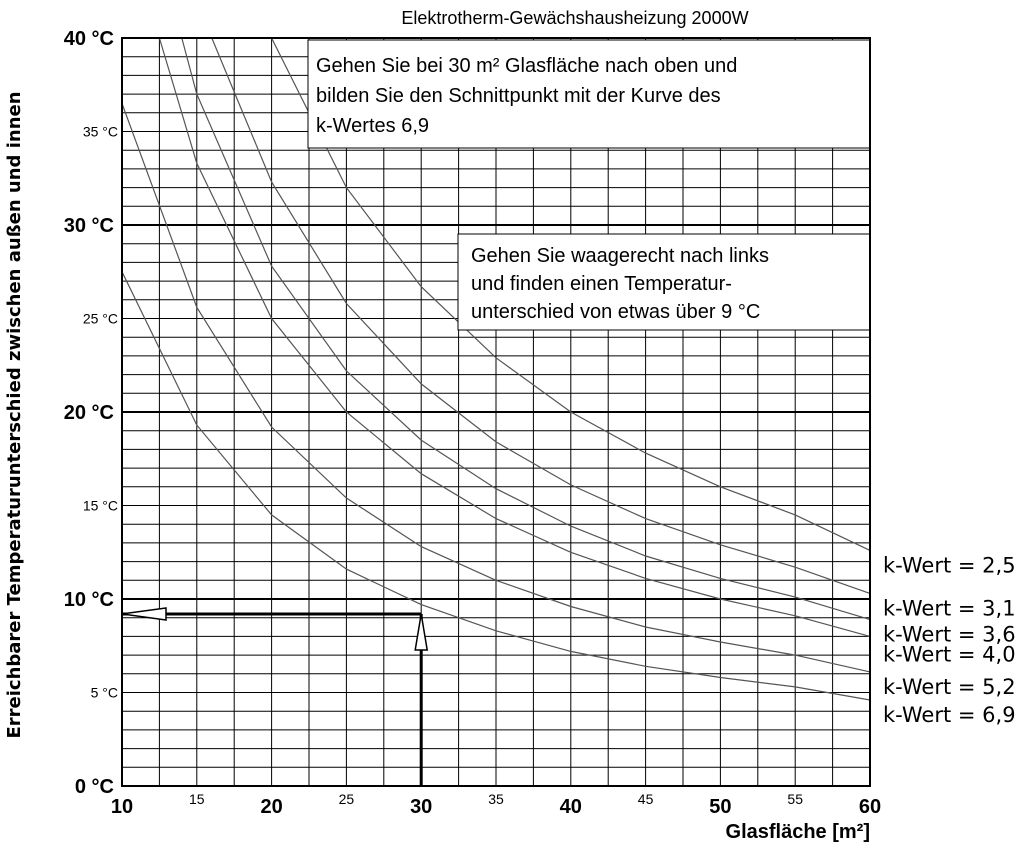 Image resolution: width=1026 pixels, height=848 pixels. What do you see at coordinates (89, 39) in the screenshot?
I see `y-tick-label: 40 °C` at bounding box center [89, 39].